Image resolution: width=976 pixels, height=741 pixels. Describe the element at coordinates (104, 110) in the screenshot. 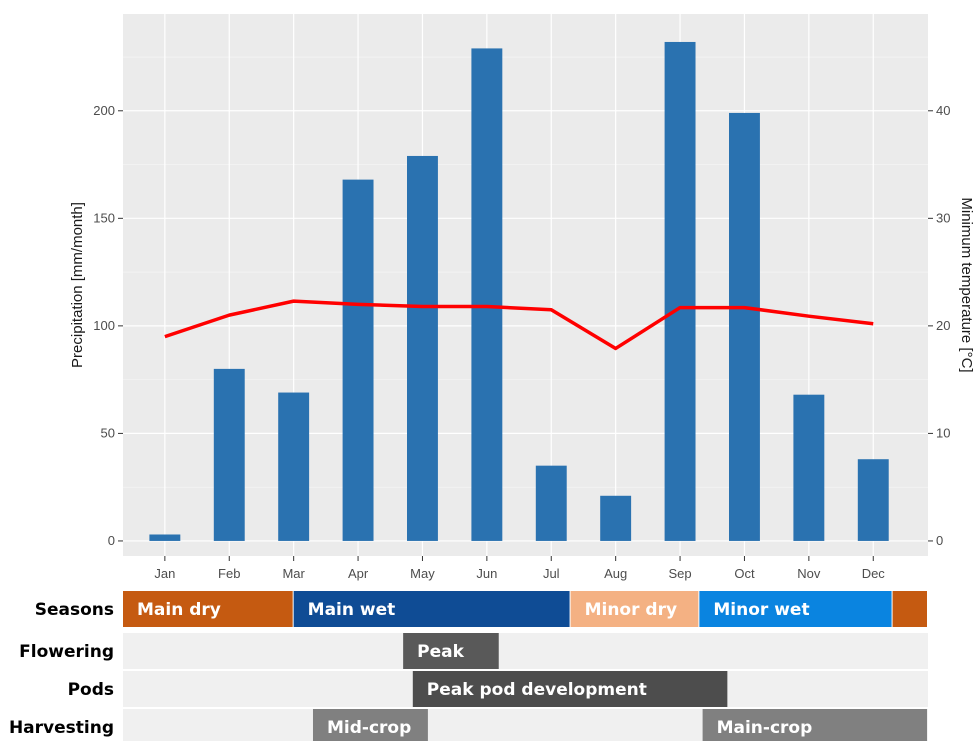

I see `y-tick-label: 200` at that location.